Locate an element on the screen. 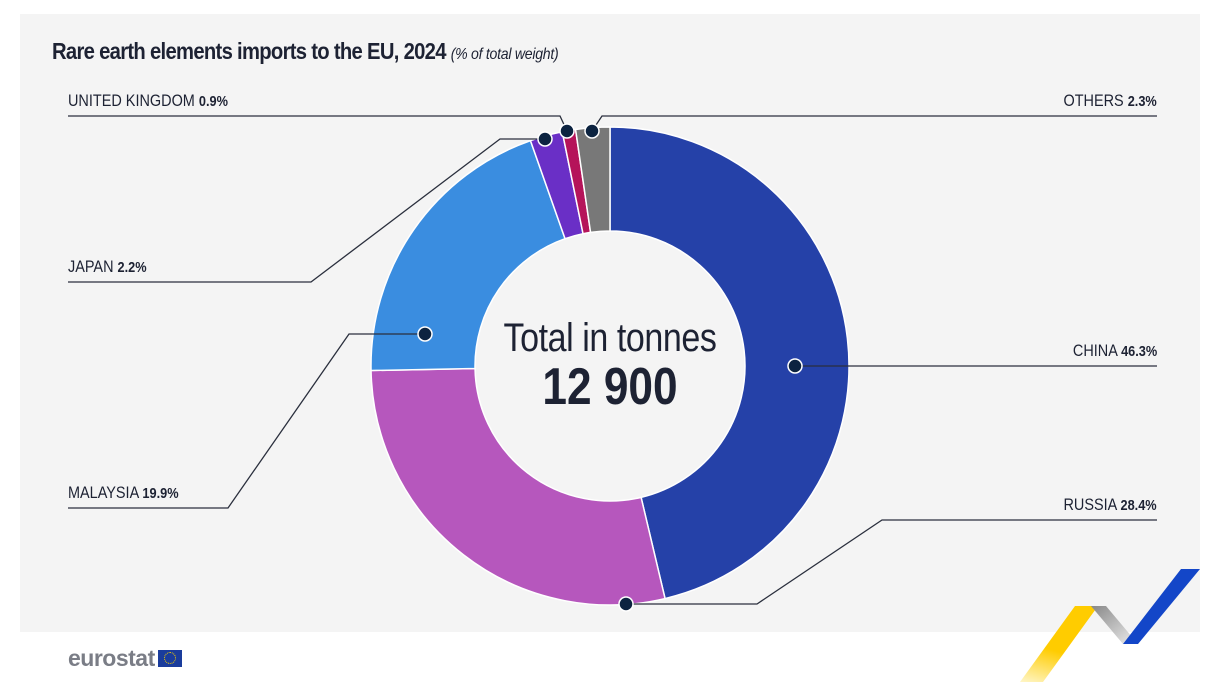  center-total: 12 900 is located at coordinates (610, 387).